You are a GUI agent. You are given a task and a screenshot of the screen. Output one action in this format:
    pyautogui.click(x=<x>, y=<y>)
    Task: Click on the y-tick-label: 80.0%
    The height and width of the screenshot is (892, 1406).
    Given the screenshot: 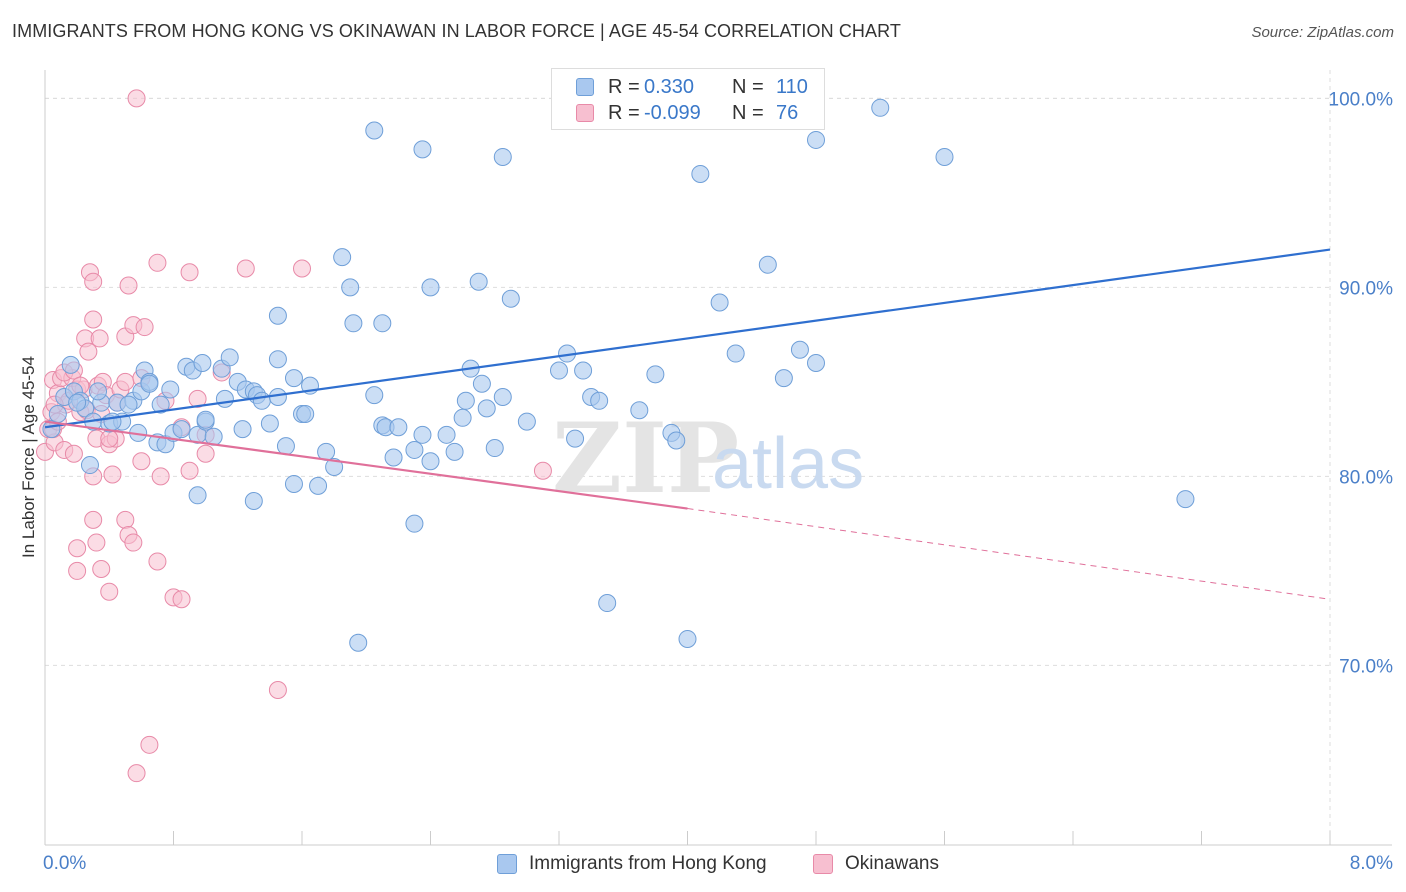 What is the action you would take?
    pyautogui.click(x=1366, y=477)
    